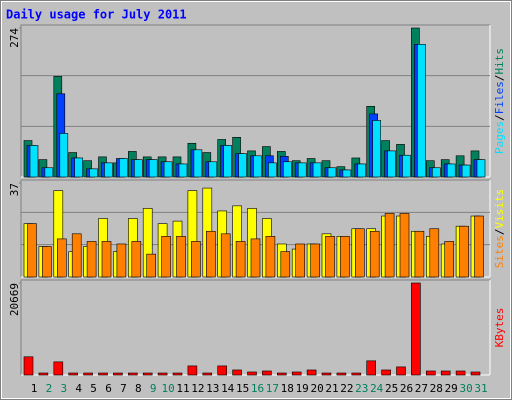 This screenshot has width=512, height=400. Describe the element at coordinates (138, 388) in the screenshot. I see `x-tick-label: 8` at that location.